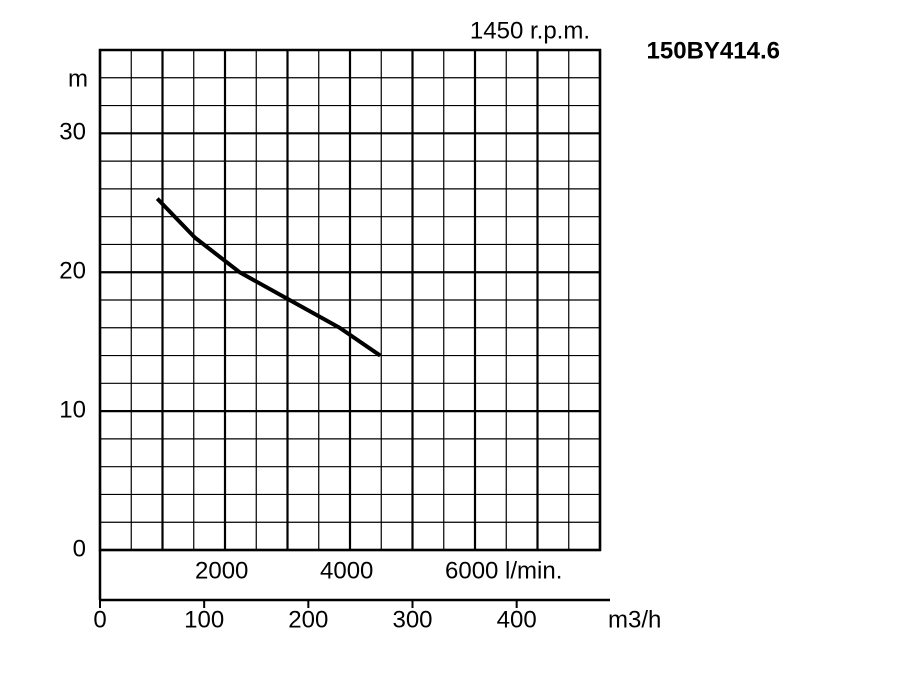 This screenshot has height=700, width=900. I want to click on chart-title: 150BY414.6, so click(713, 50).